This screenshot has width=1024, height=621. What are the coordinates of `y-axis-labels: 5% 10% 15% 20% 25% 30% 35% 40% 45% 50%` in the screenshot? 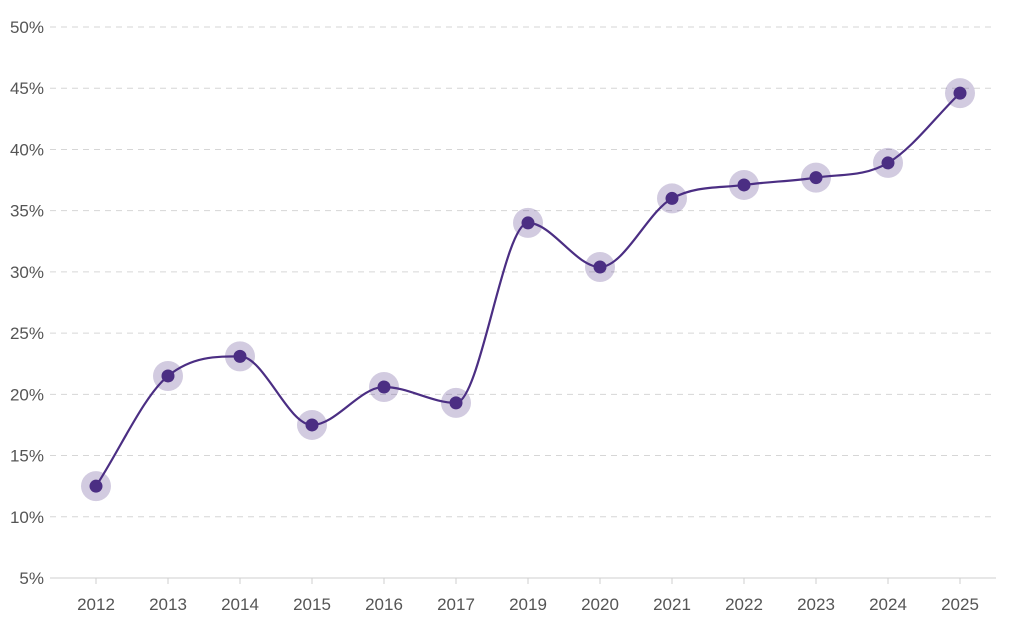 It's located at (27, 303).